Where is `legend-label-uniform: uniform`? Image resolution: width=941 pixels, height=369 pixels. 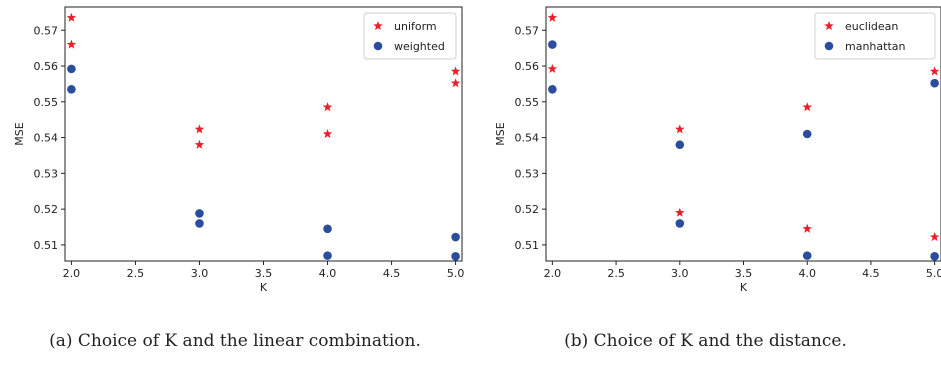 legend-label-uniform: uniform is located at coordinates (415, 26).